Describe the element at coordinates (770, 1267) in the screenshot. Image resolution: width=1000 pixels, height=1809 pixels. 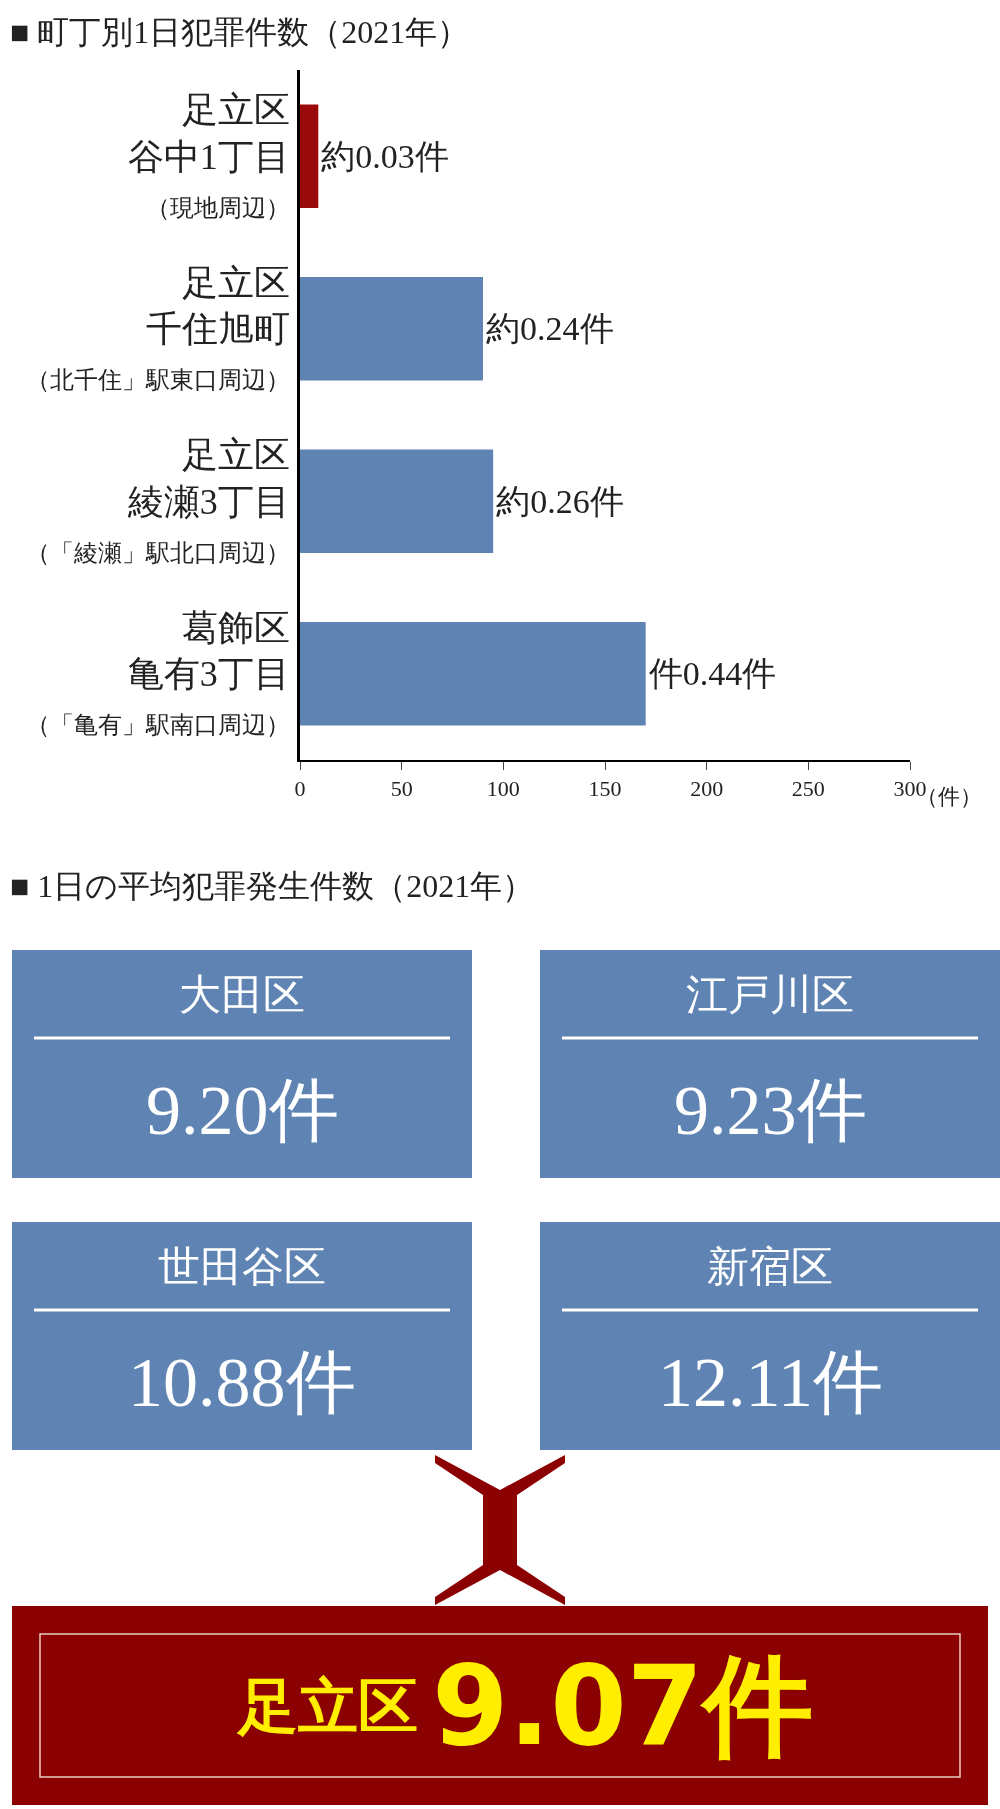
I see `category-label: 新宿区` at that location.